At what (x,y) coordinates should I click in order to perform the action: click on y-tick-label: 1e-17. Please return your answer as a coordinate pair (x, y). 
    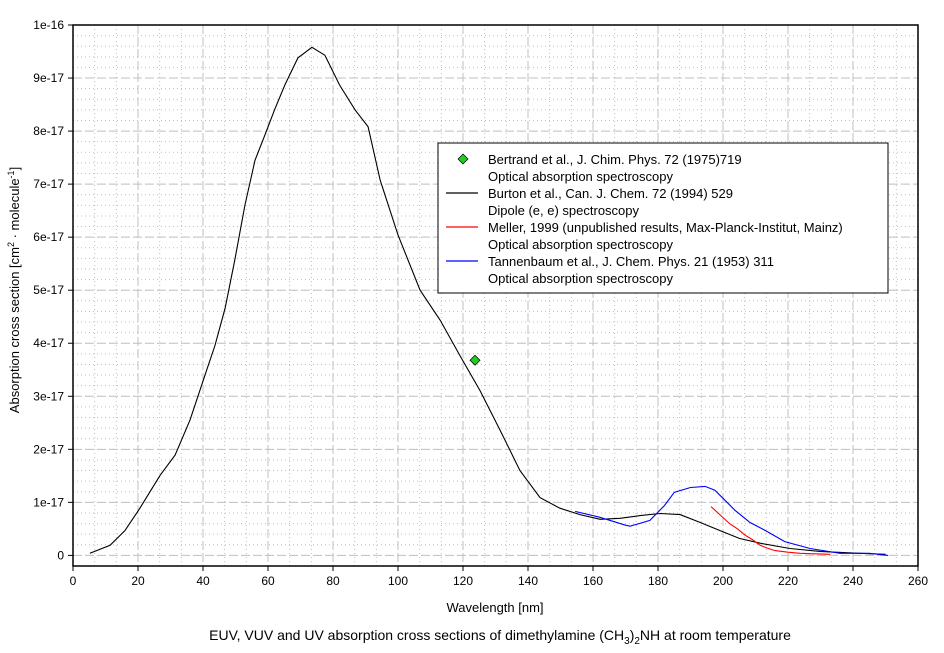
    Looking at the image, I should click on (48, 502).